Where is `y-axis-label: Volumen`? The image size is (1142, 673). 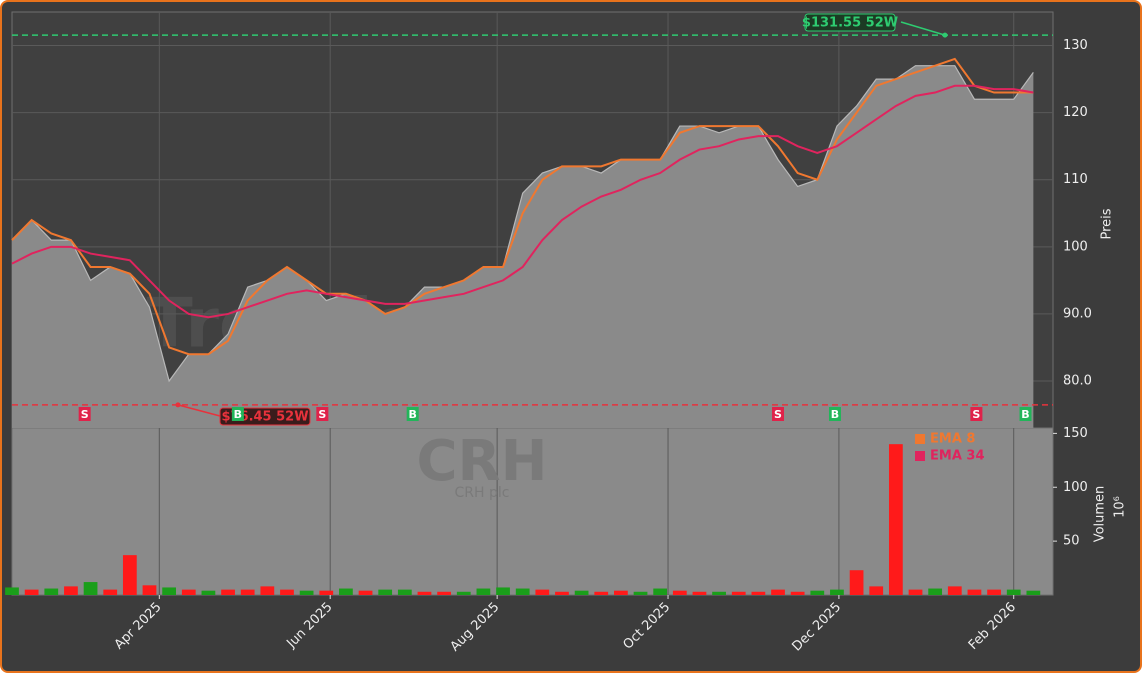 y-axis-label: Volumen is located at coordinates (1100, 514).